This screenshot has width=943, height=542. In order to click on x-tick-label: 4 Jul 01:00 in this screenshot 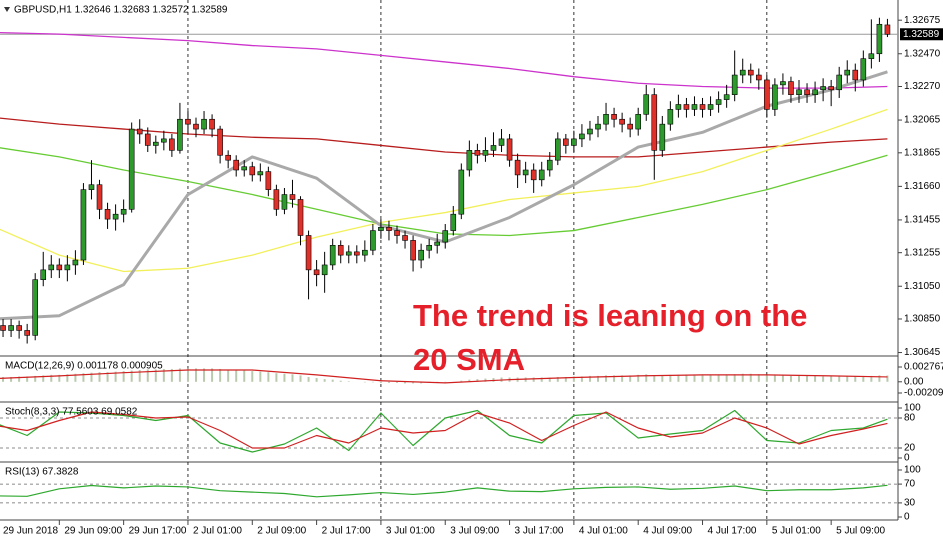, I will do `click(603, 531)`.